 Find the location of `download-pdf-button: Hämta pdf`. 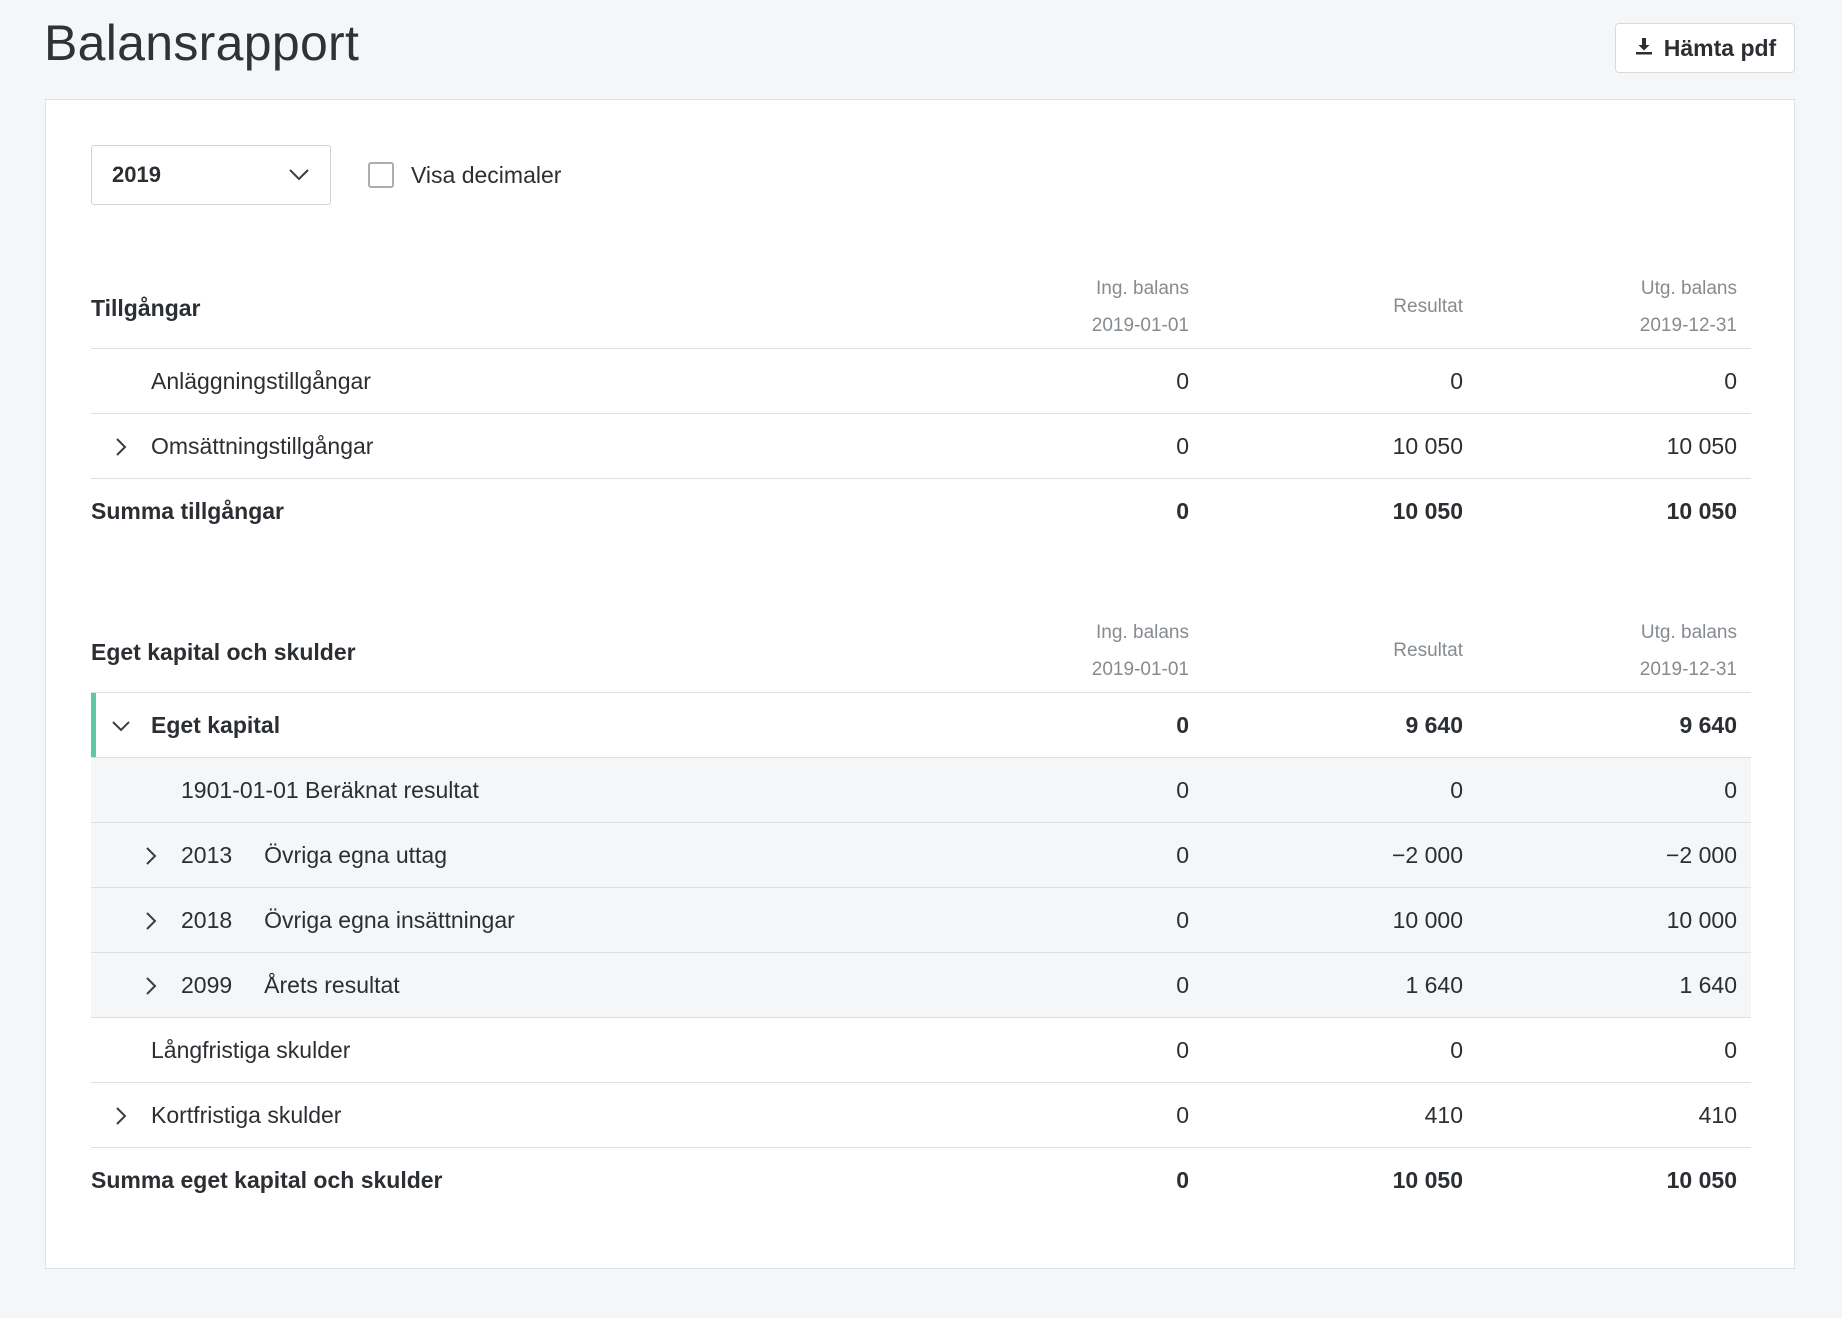

download-pdf-button: Hämta pdf is located at coordinates (1705, 48).